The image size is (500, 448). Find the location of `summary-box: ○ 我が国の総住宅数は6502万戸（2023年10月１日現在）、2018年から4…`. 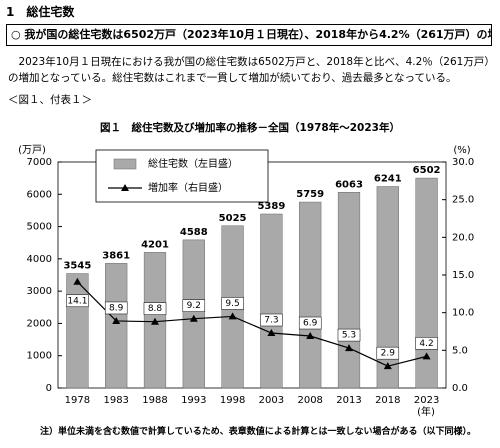

summary-box: ○ 我が国の総住宅数は6502万戸（2023年10月１日現在）、2018年から4… is located at coordinates (249, 35).